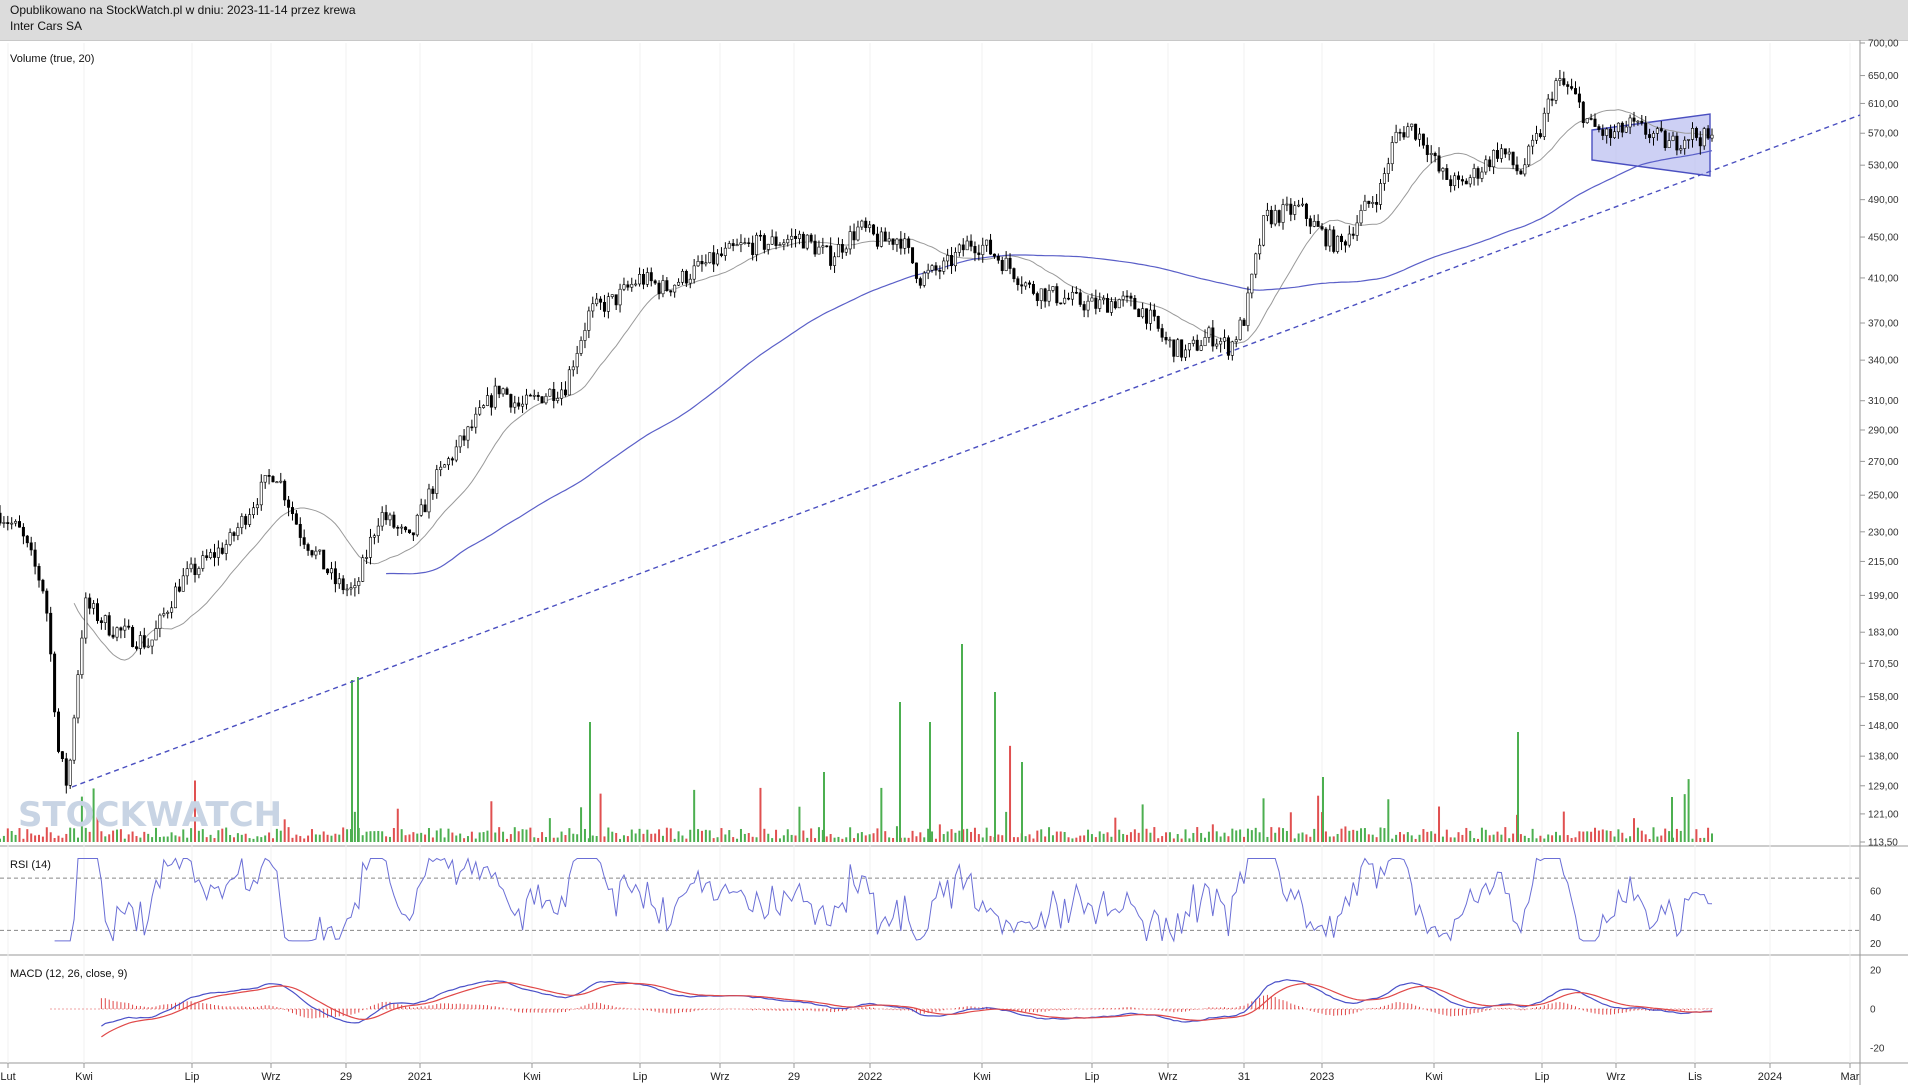  What do you see at coordinates (967, 1010) in the screenshot?
I see `macd-panel: 20 0 -20` at bounding box center [967, 1010].